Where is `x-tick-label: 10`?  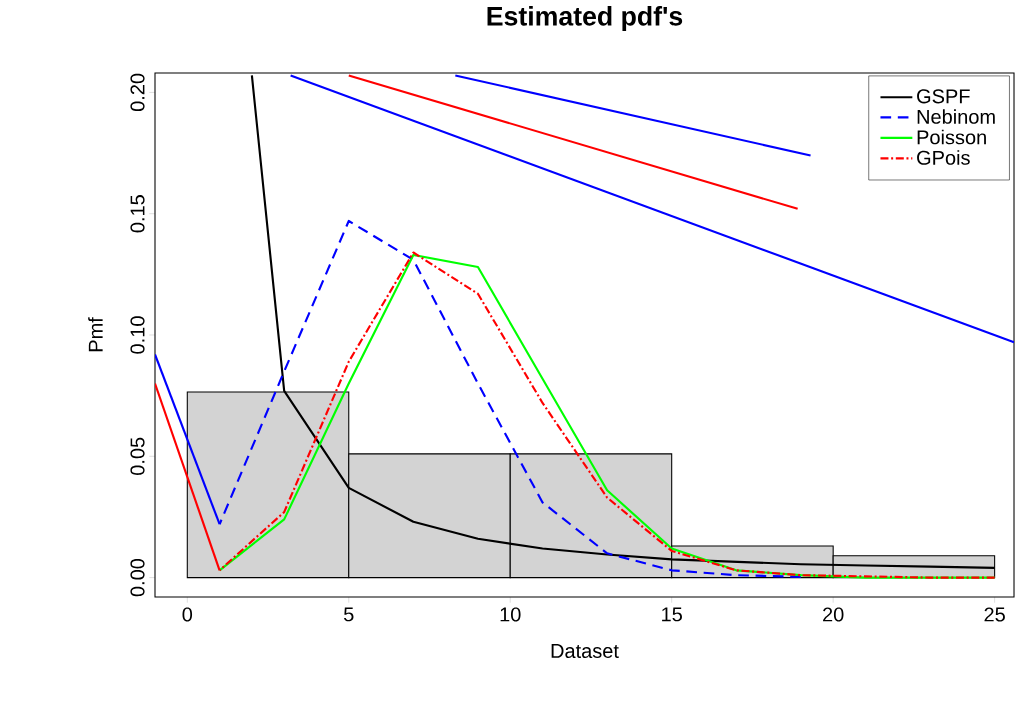 x-tick-label: 10 is located at coordinates (510, 614).